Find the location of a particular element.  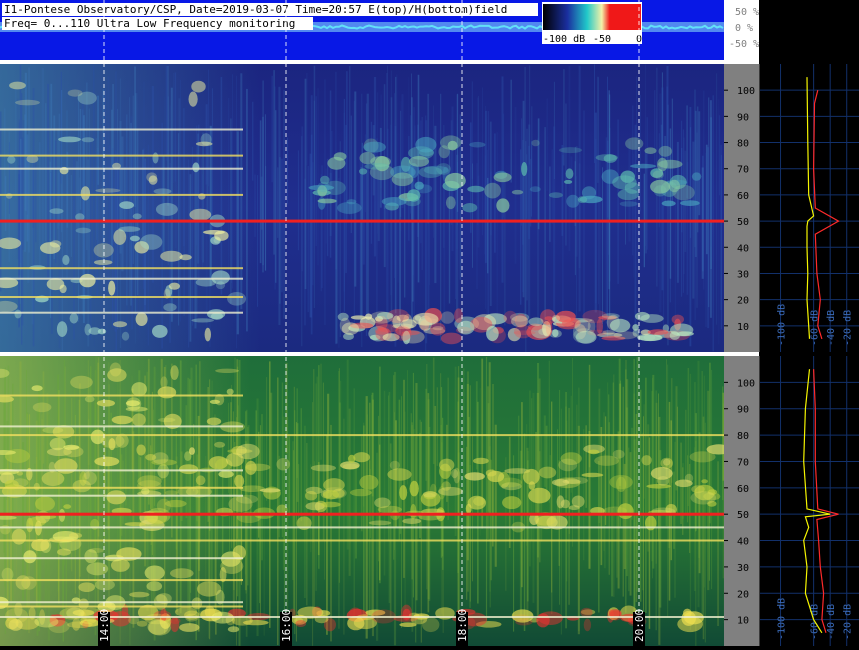

freq-tick-label: 20 is located at coordinates (743, 594).